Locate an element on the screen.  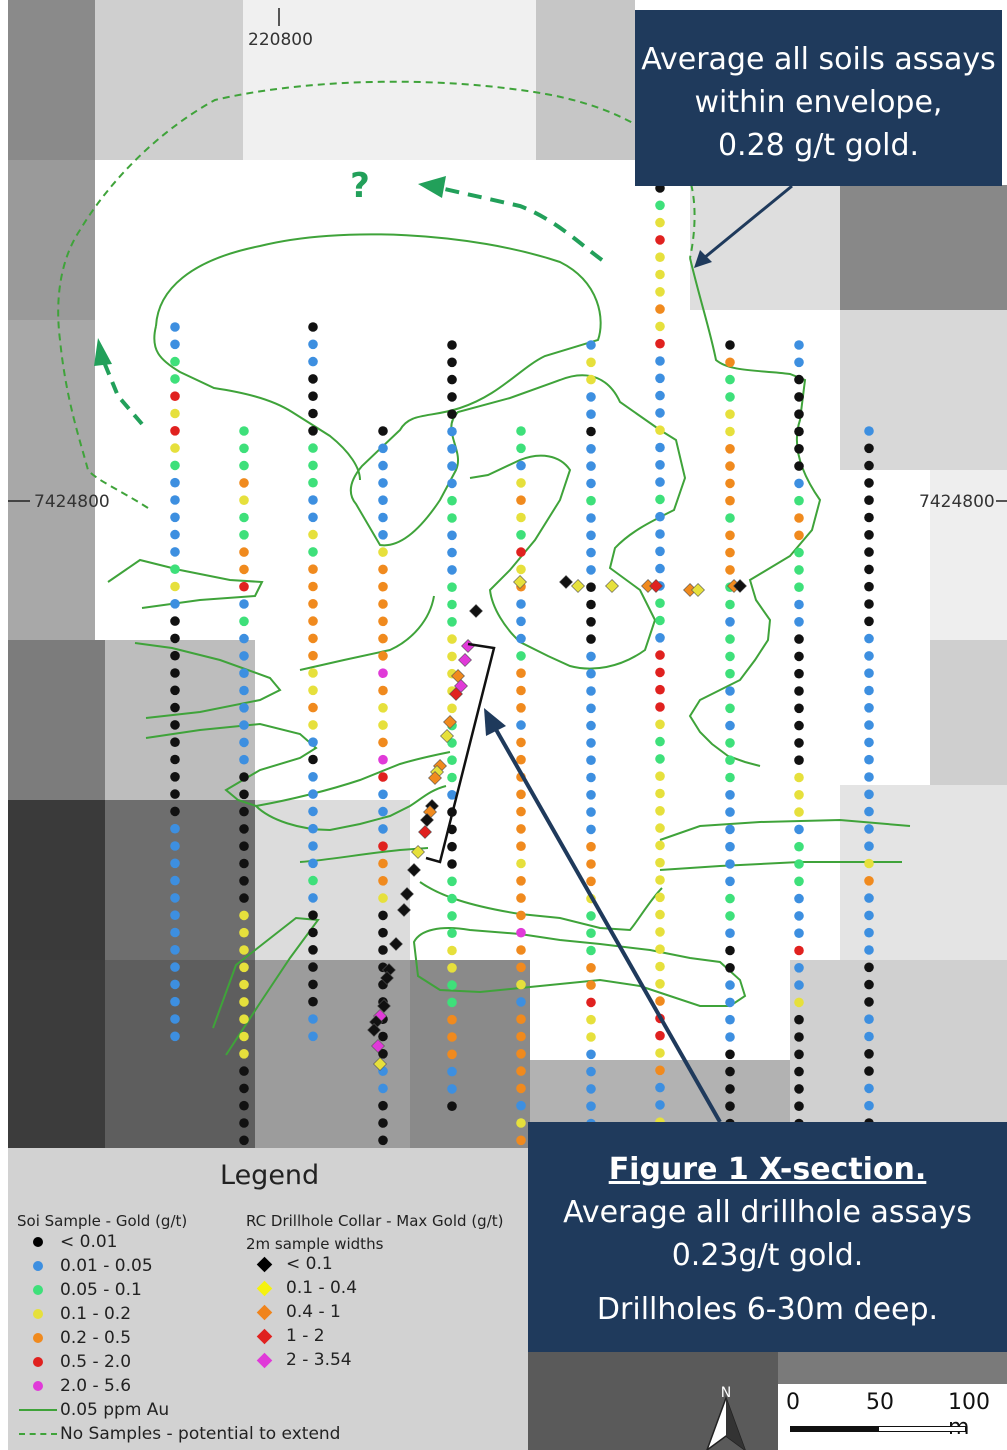
legend-dot-icon is located at coordinates (38, 1242).